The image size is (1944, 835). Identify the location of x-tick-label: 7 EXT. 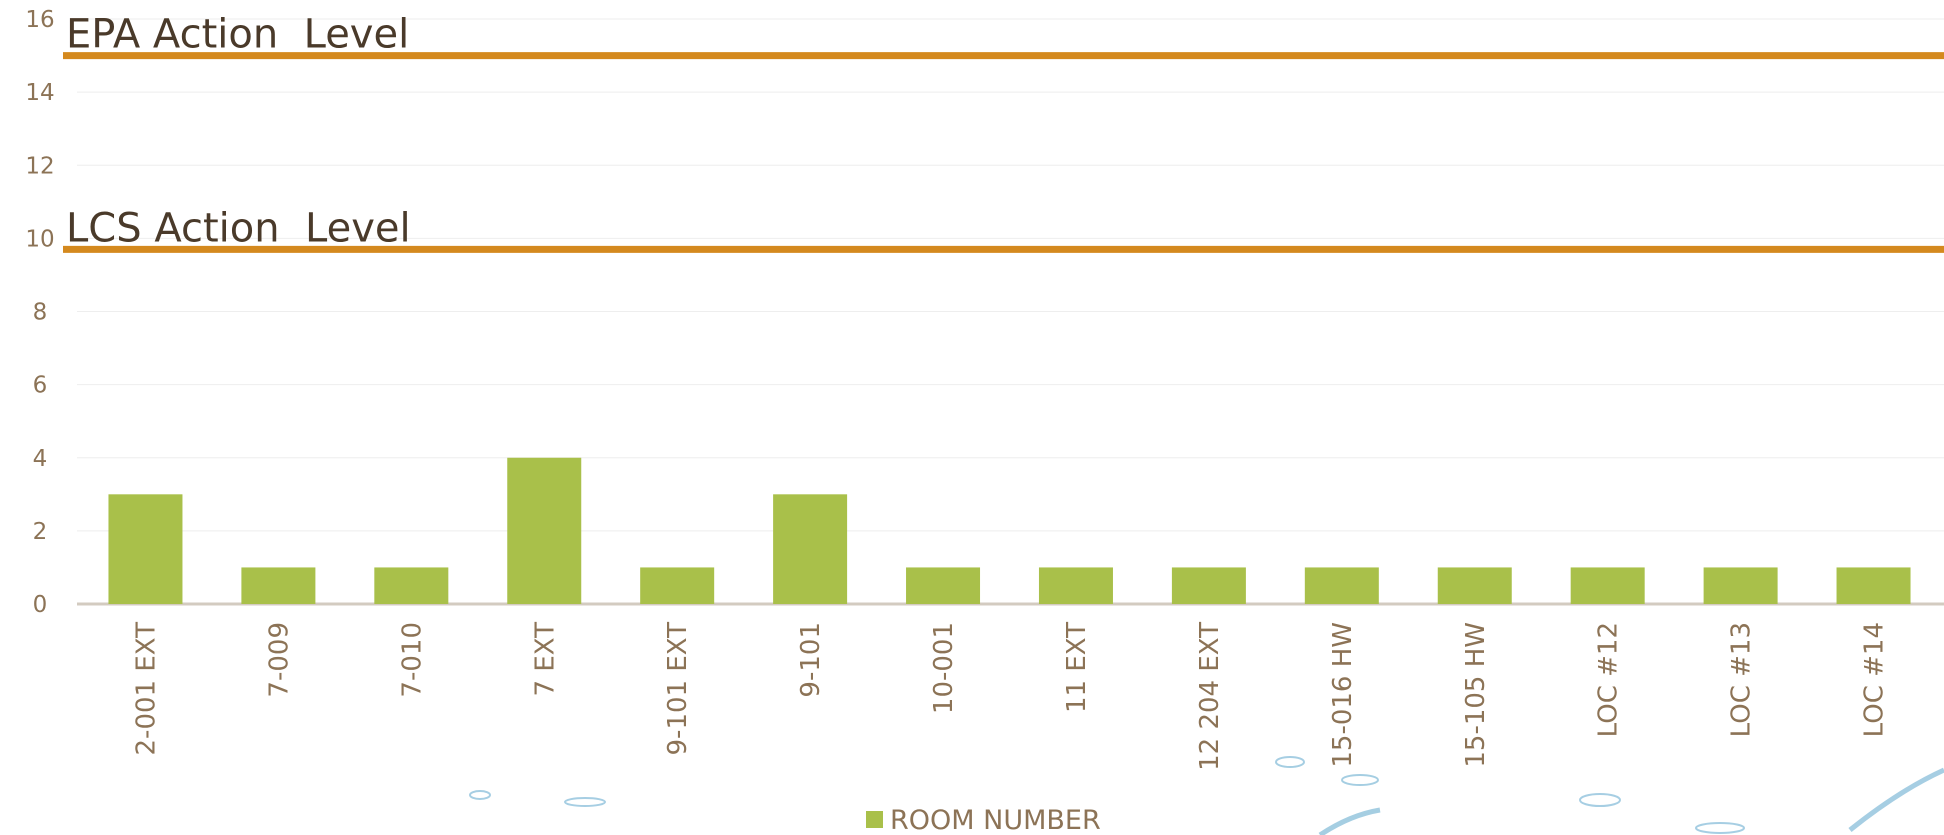
(545, 659).